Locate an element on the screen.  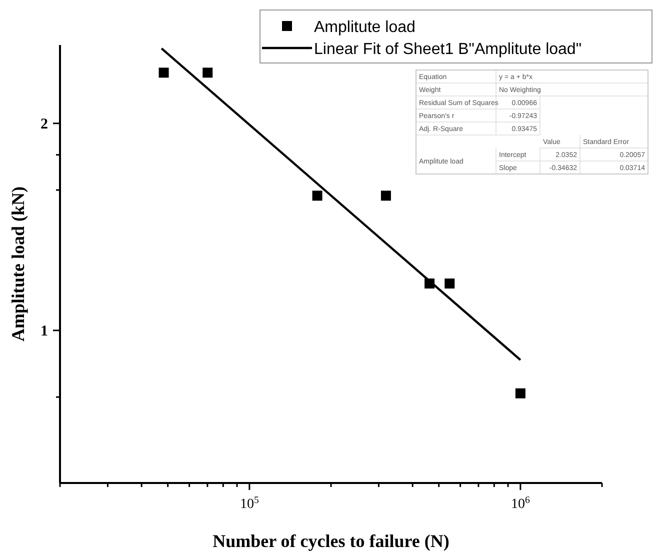
x-tick-label: 10$^{6}$ is located at coordinates (520, 503).